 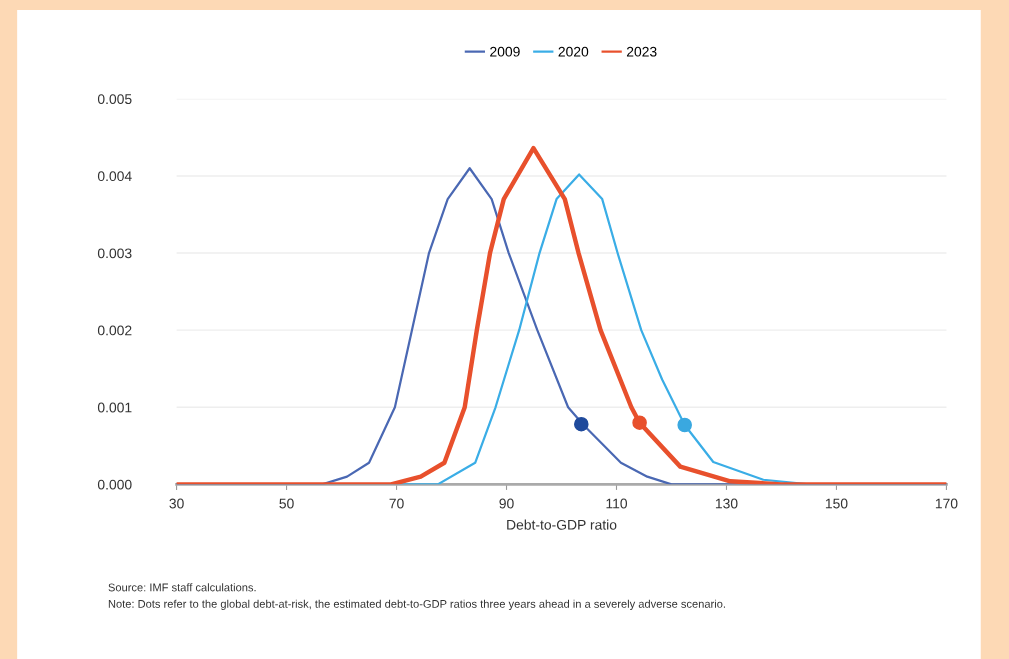 What do you see at coordinates (114, 407) in the screenshot?
I see `y-tick-label: 0.001` at bounding box center [114, 407].